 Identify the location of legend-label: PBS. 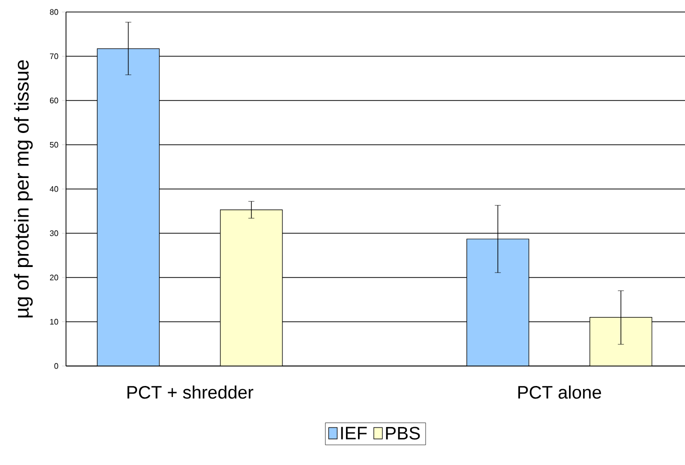
(403, 433).